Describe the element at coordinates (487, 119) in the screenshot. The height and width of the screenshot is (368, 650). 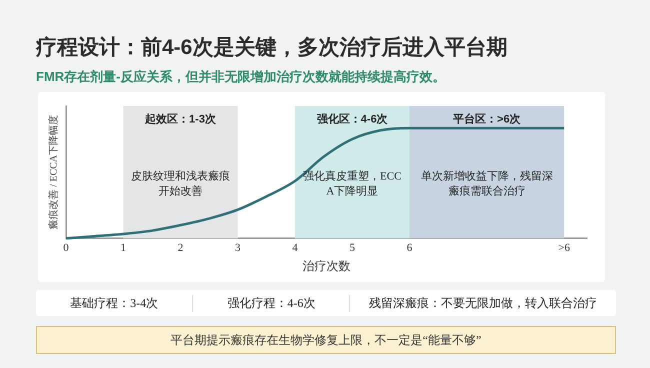
I see `band-label: 平台区：>6次` at that location.